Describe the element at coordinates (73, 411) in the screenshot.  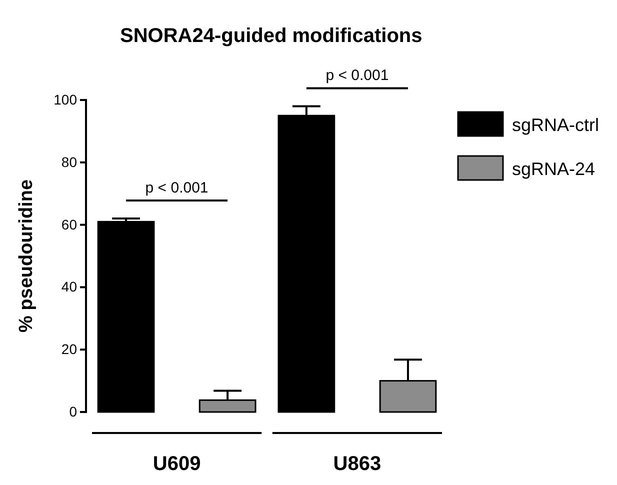
I see `y-tick-label: 0` at that location.